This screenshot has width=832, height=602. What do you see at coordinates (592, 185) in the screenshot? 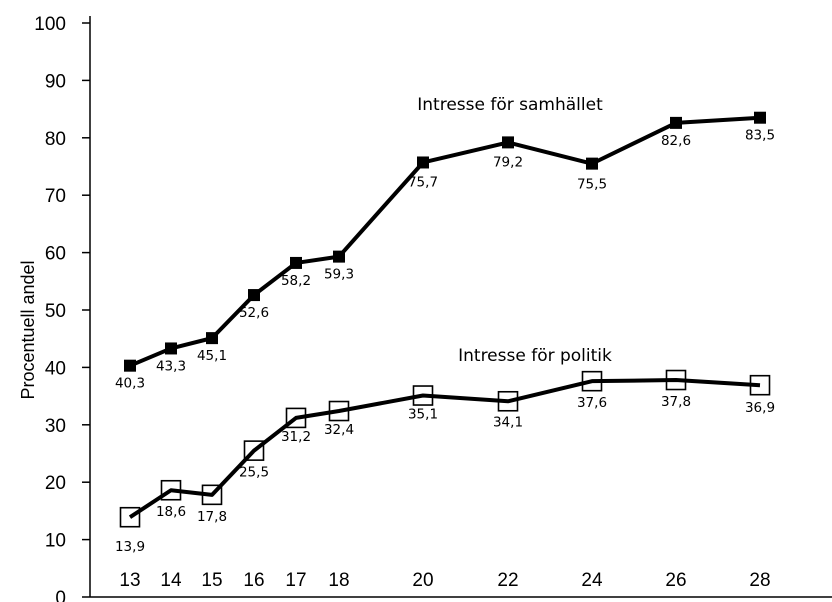
I see `data-label: 75,5` at bounding box center [592, 185].